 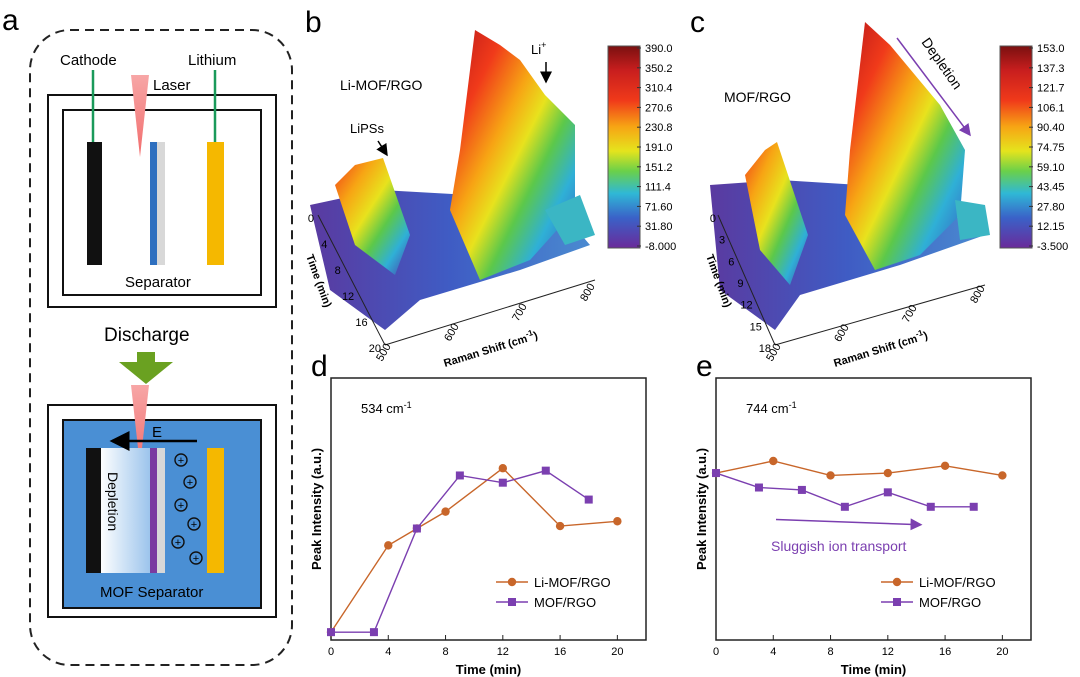 I want to click on colorbar-c, so click(x=1016, y=147).